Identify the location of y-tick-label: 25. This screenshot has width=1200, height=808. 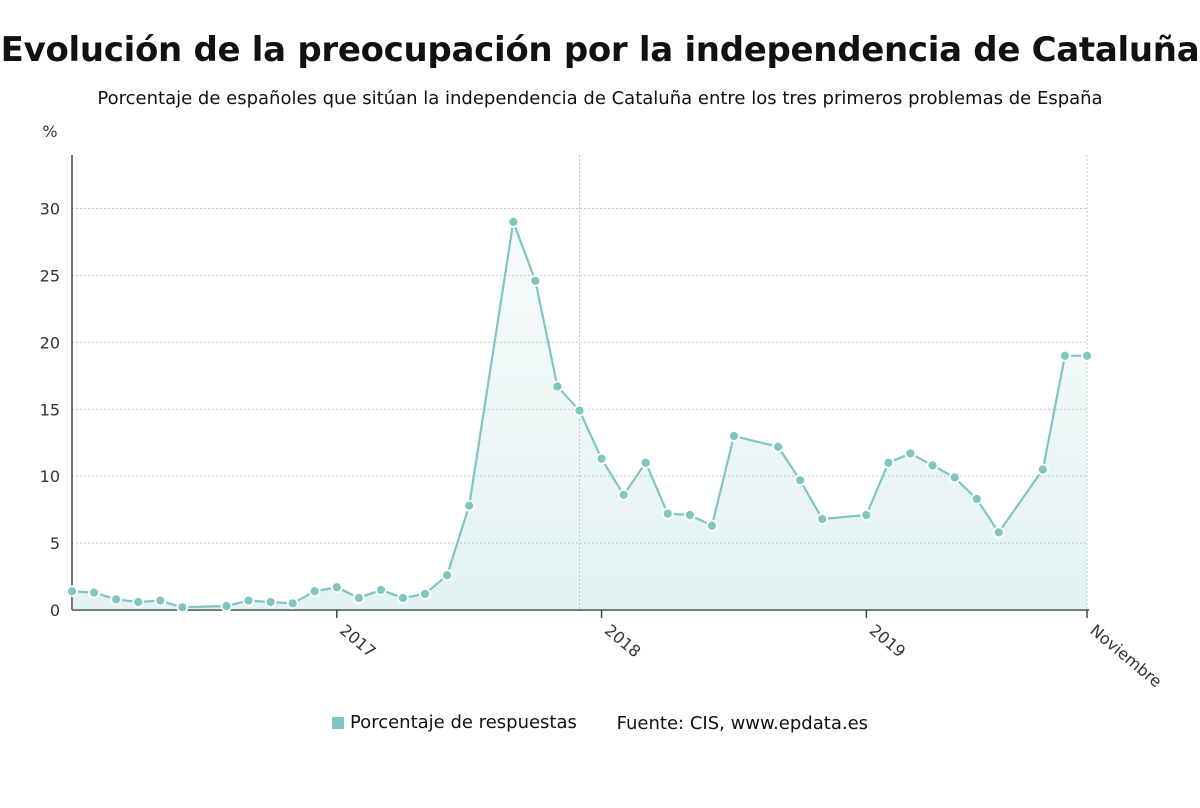
(50, 275).